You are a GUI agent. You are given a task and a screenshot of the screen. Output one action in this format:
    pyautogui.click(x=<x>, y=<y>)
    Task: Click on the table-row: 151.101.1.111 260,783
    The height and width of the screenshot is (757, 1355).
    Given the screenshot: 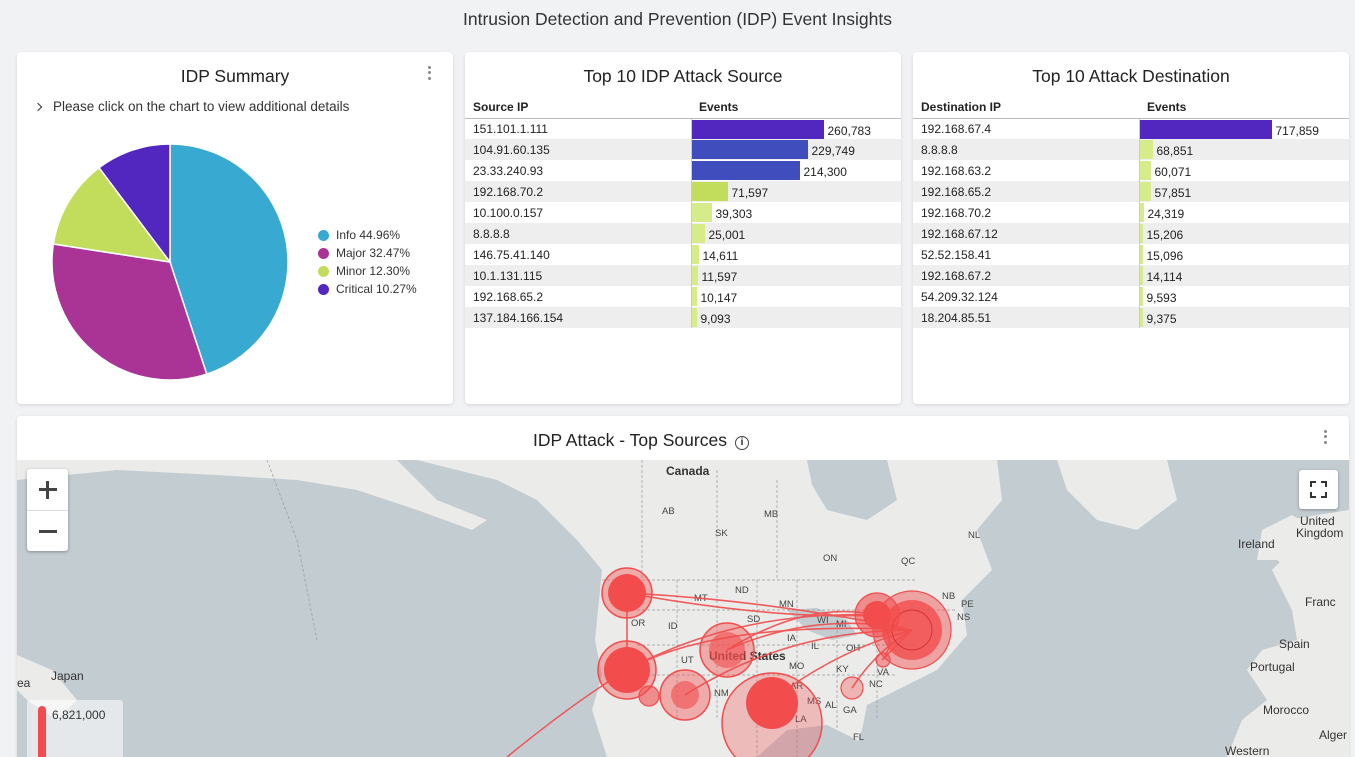 What is the action you would take?
    pyautogui.click(x=683, y=128)
    